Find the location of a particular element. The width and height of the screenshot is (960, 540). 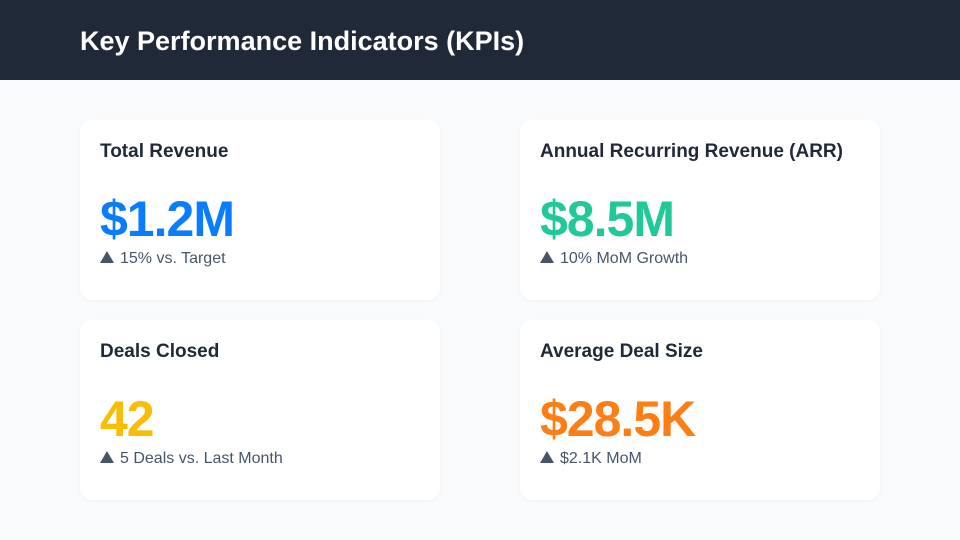

kpi-title: Average Deal Size is located at coordinates (621, 351).